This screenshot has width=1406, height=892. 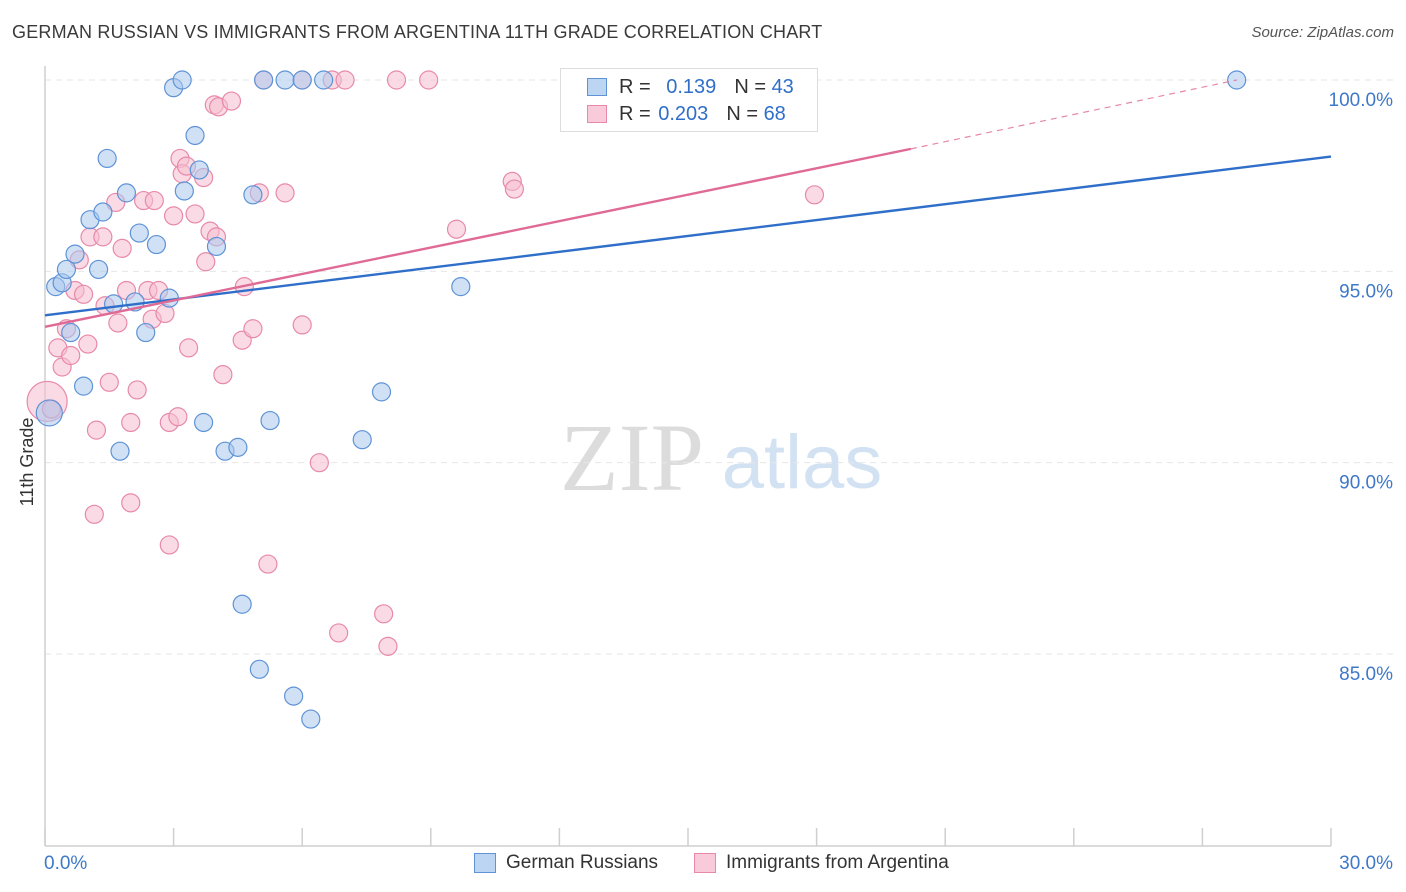 I want to click on r-value-argentina: 0.203, so click(x=683, y=113).